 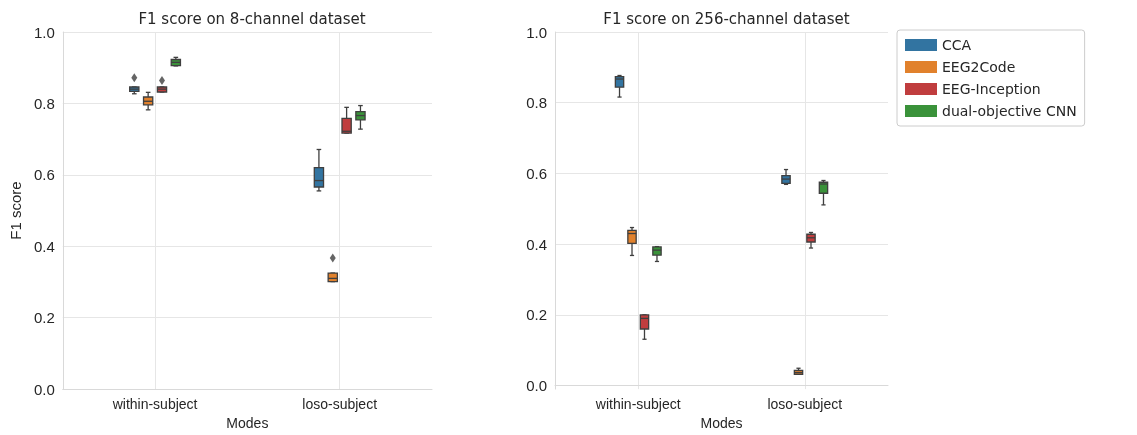 I want to click on legend-label: CCA, so click(x=957, y=45).